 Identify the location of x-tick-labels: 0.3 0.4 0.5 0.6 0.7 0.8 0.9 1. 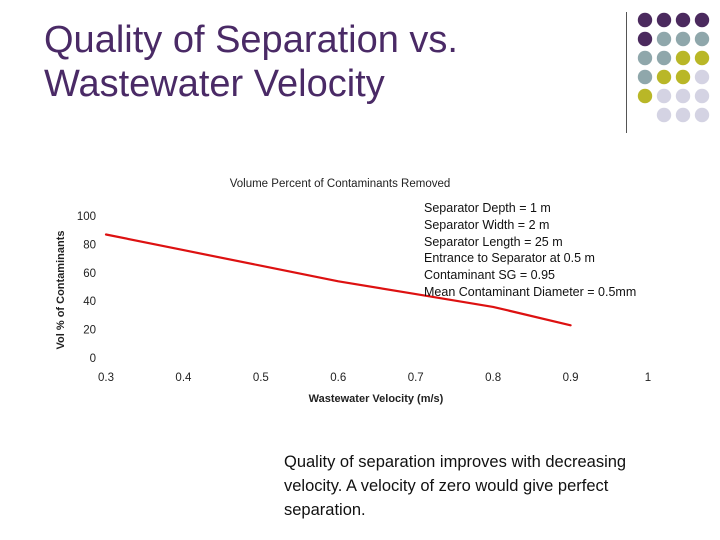
(374, 378).